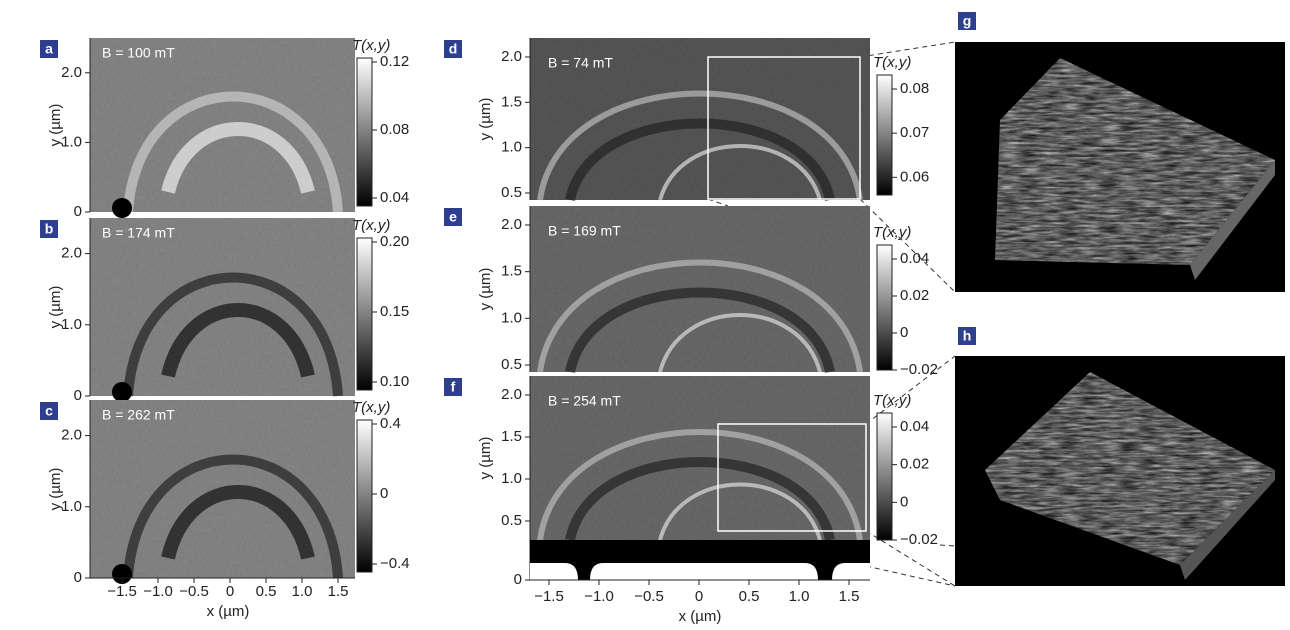 This screenshot has width=1290, height=630. I want to click on panel-label: a, so click(49, 49).